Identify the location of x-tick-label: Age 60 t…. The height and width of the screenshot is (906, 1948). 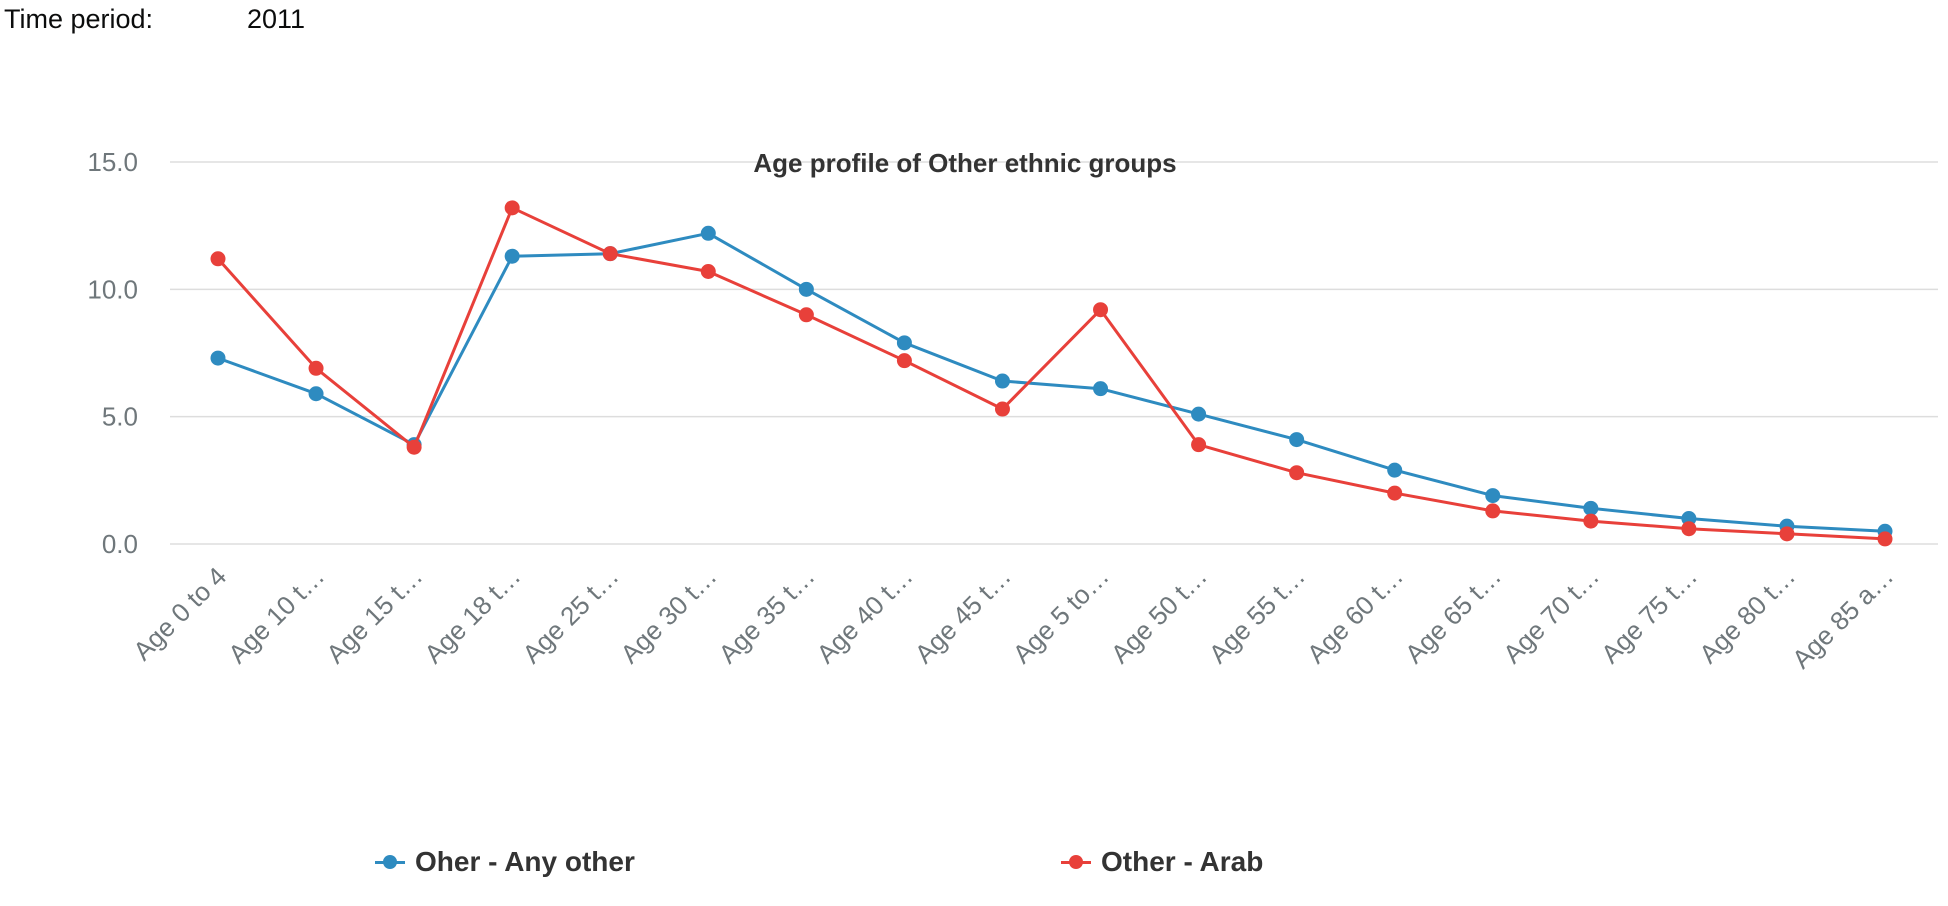
(1355, 615).